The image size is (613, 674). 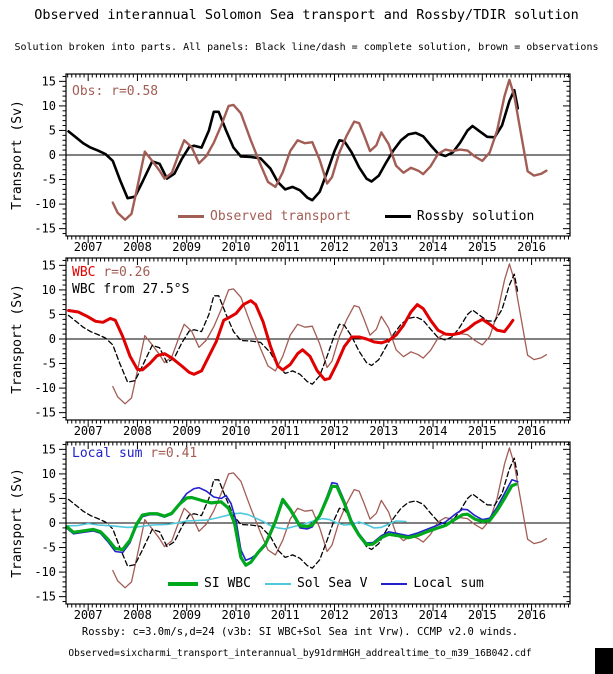 I want to click on annotation-text: r=0.26, so click(x=127, y=272).